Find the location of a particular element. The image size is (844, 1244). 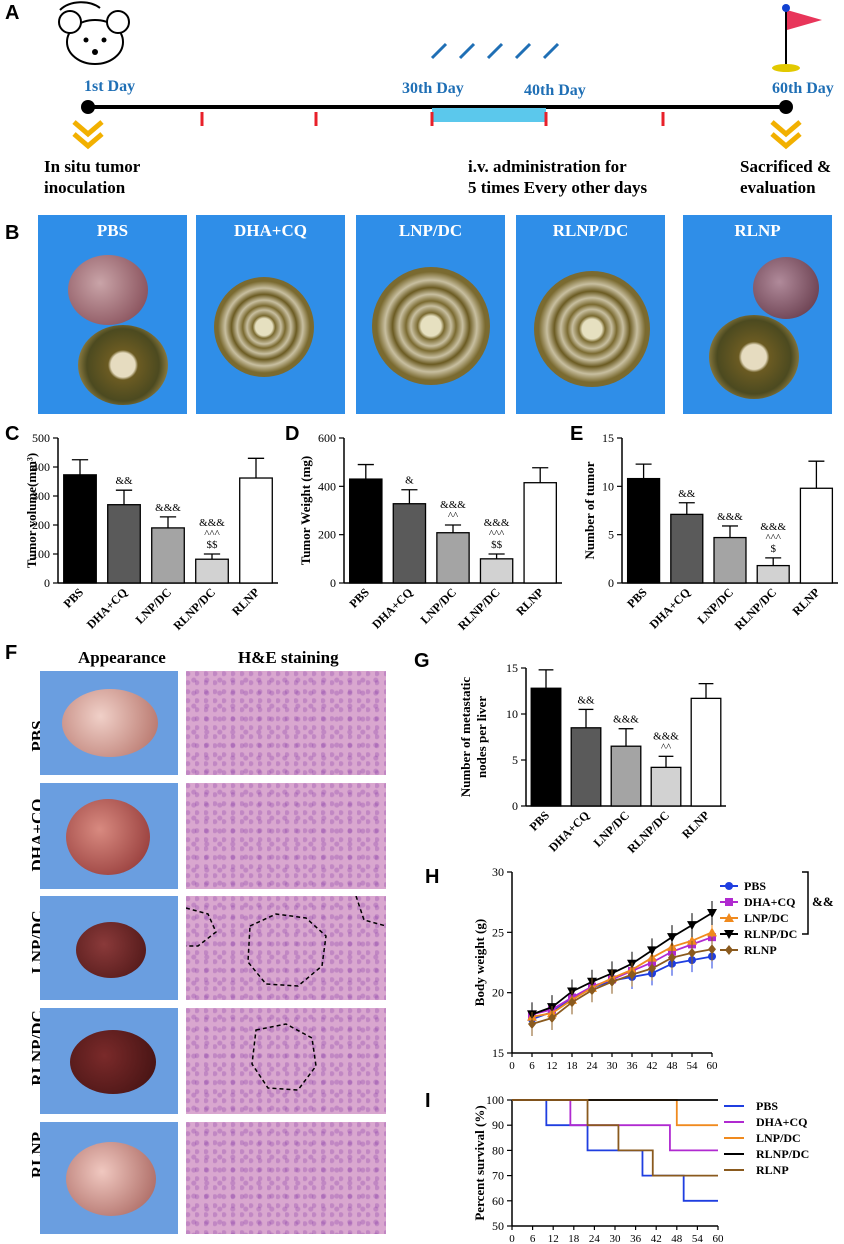

panel-label-f: F is located at coordinates (11, 653).